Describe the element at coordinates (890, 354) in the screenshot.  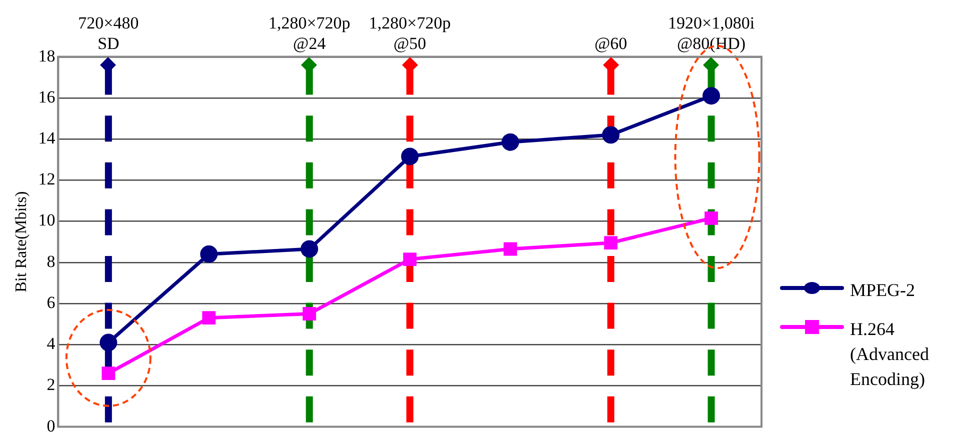
I see `legend-label: H.264 (Advanced Encoding)` at that location.